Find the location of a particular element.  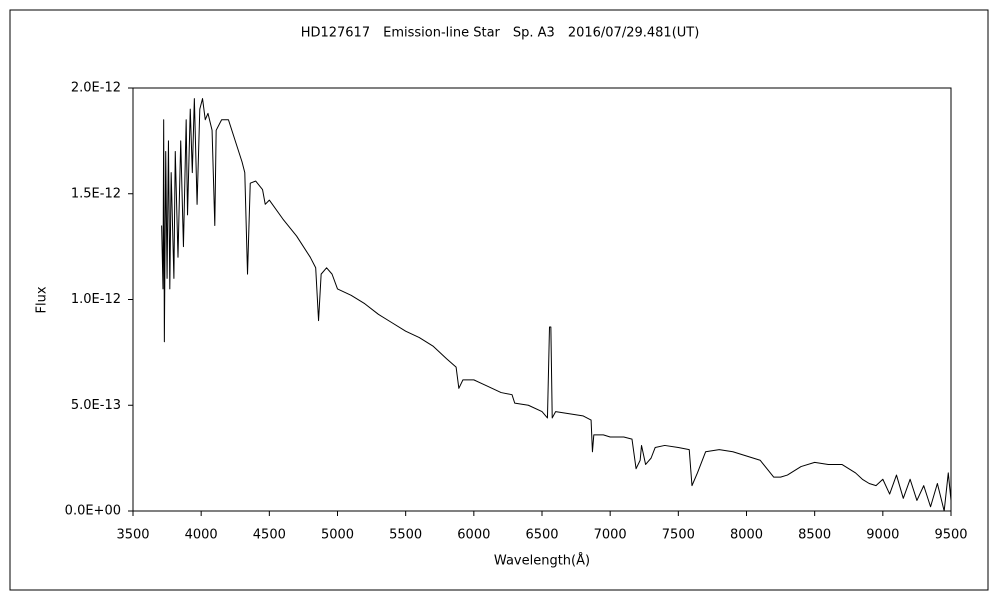

x-tick-label: 7000 is located at coordinates (610, 535).